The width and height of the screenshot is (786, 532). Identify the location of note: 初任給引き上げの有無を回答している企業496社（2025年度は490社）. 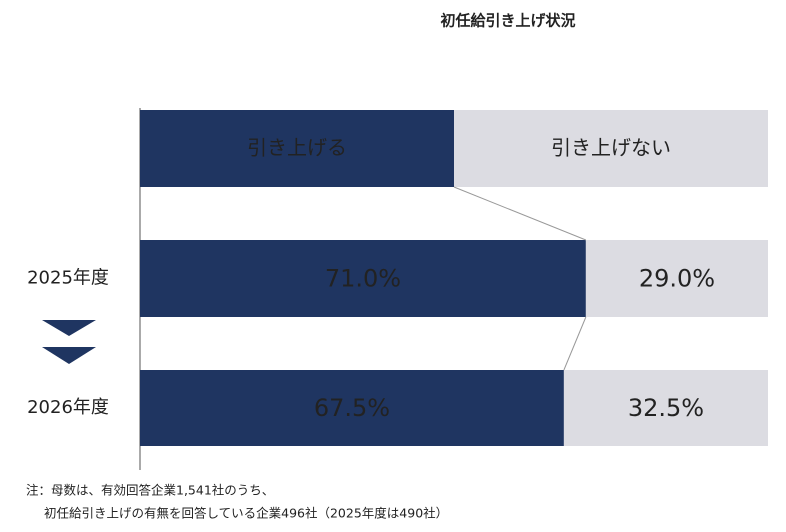
(246, 513).